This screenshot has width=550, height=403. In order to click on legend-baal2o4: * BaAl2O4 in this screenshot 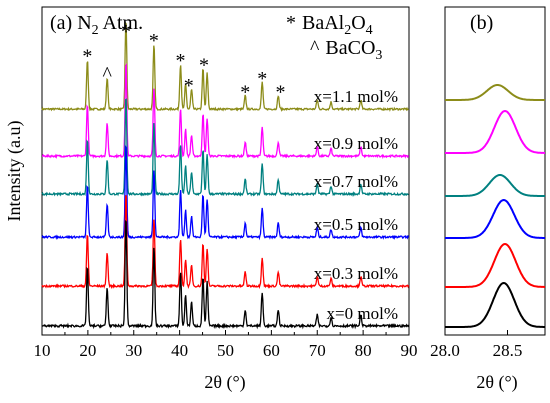, I will do `click(329, 25)`.